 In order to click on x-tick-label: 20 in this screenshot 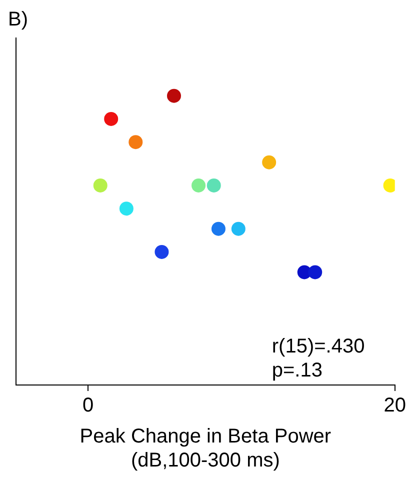, I will do `click(395, 405)`.